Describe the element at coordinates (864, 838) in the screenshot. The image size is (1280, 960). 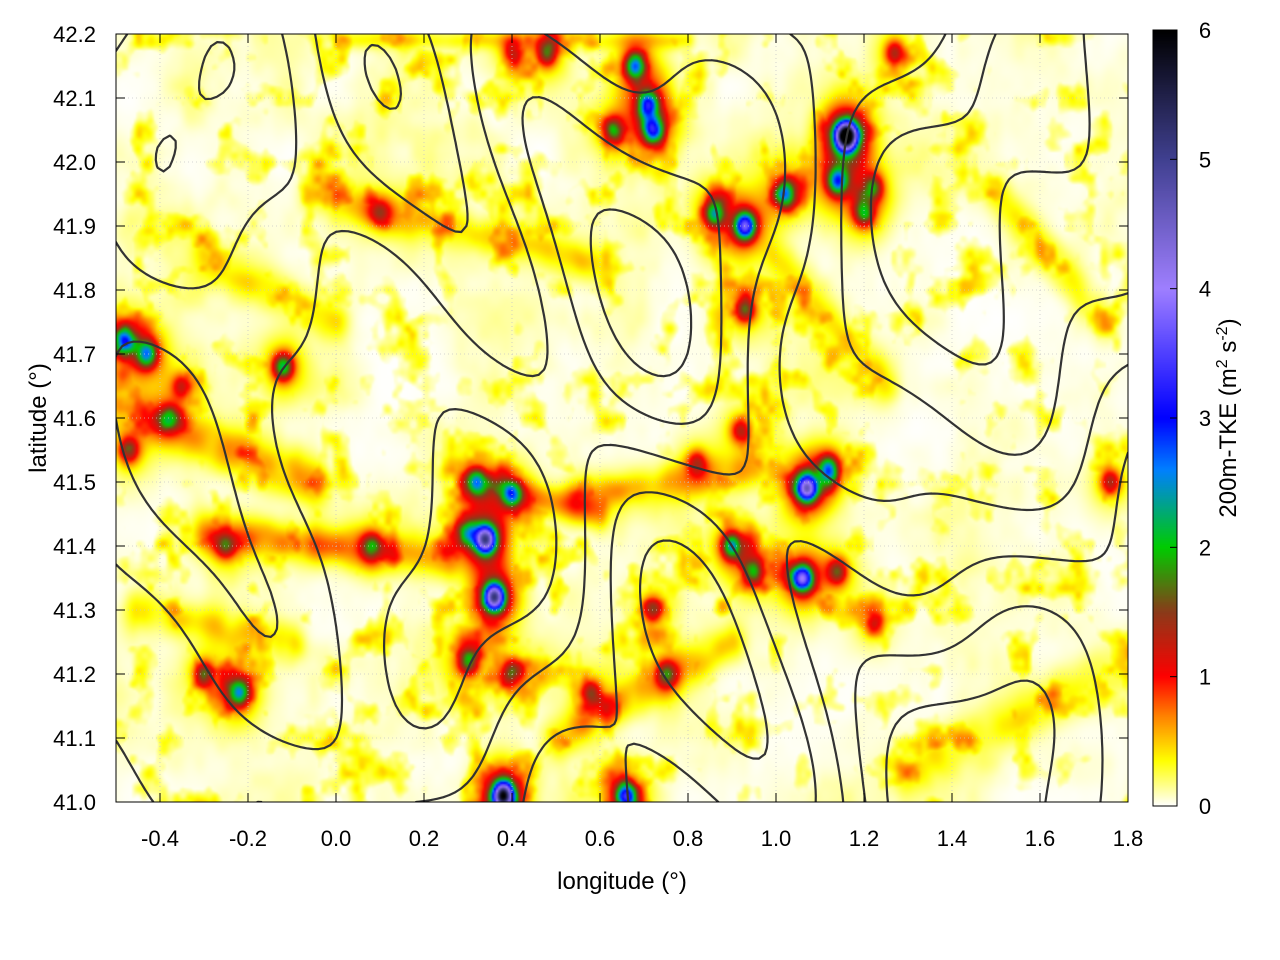
I see `x-tick-label: 1.2` at that location.